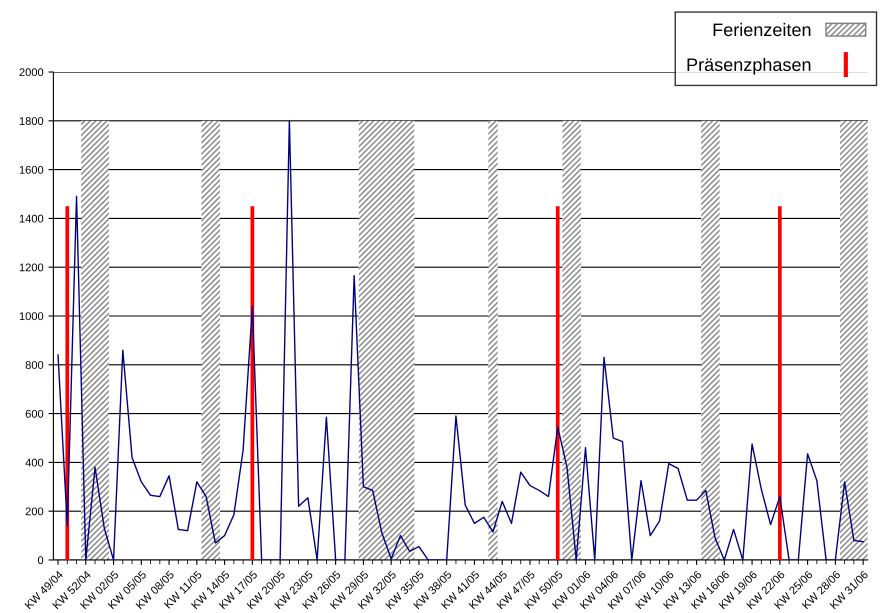  I want to click on y-tick-label: 600, so click(35, 414).